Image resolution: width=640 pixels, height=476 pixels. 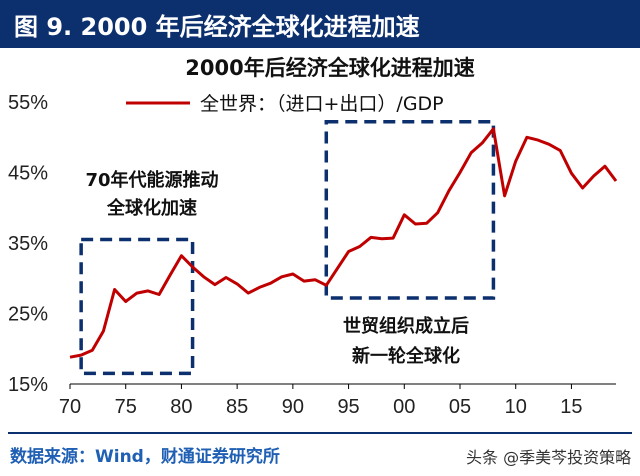 I want to click on x-tick-label: 15, so click(x=571, y=407).